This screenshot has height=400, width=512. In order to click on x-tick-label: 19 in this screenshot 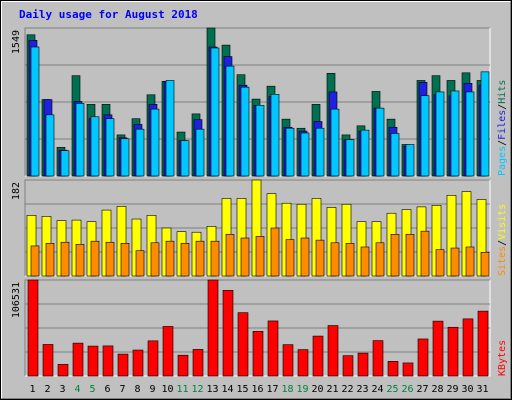, I will do `click(302, 389)`.